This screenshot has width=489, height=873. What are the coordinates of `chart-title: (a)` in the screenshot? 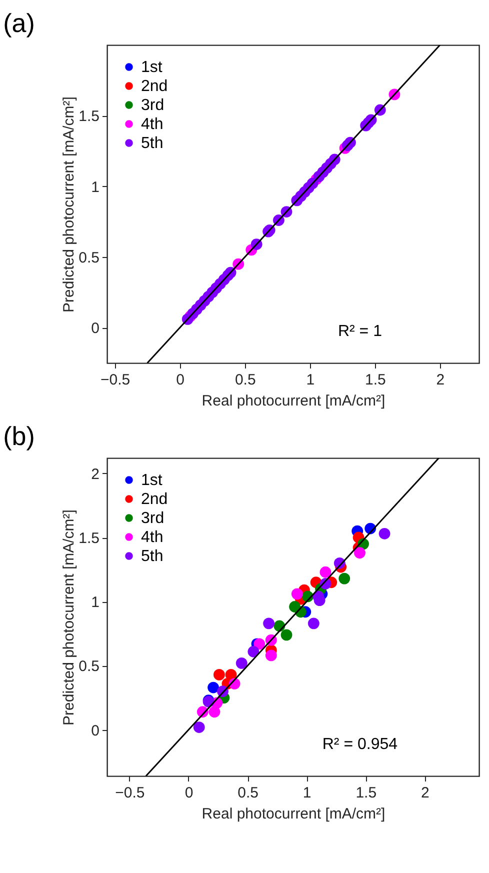 It's located at (19, 23).